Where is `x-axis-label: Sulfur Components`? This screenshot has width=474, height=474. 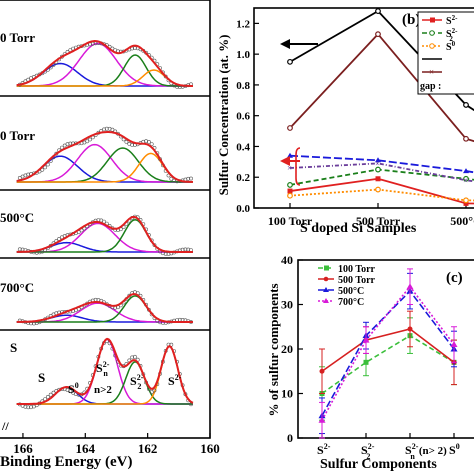
x-axis-label: Sulfur Components is located at coordinates (378, 464).